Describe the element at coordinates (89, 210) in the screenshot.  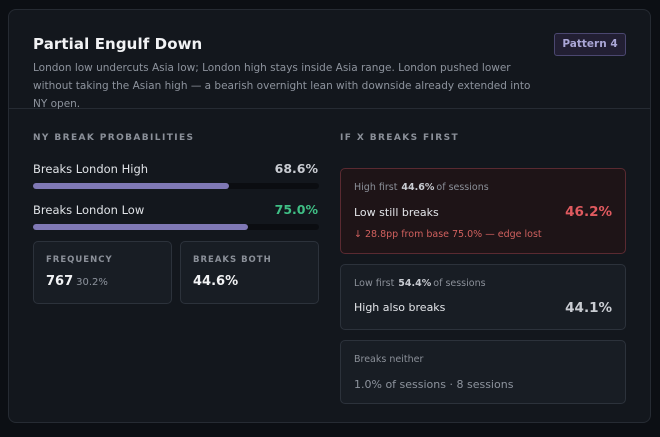
I see `probability-label: Breaks London Low` at that location.